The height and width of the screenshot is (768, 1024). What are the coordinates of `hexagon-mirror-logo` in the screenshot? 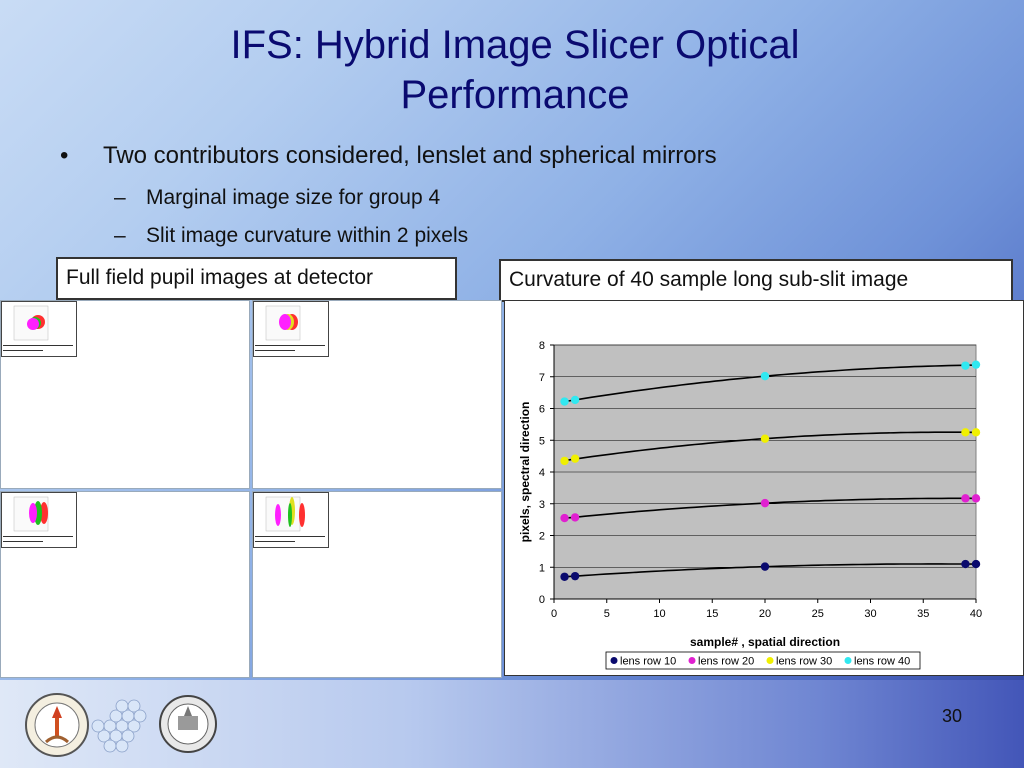 It's located at (122, 728).